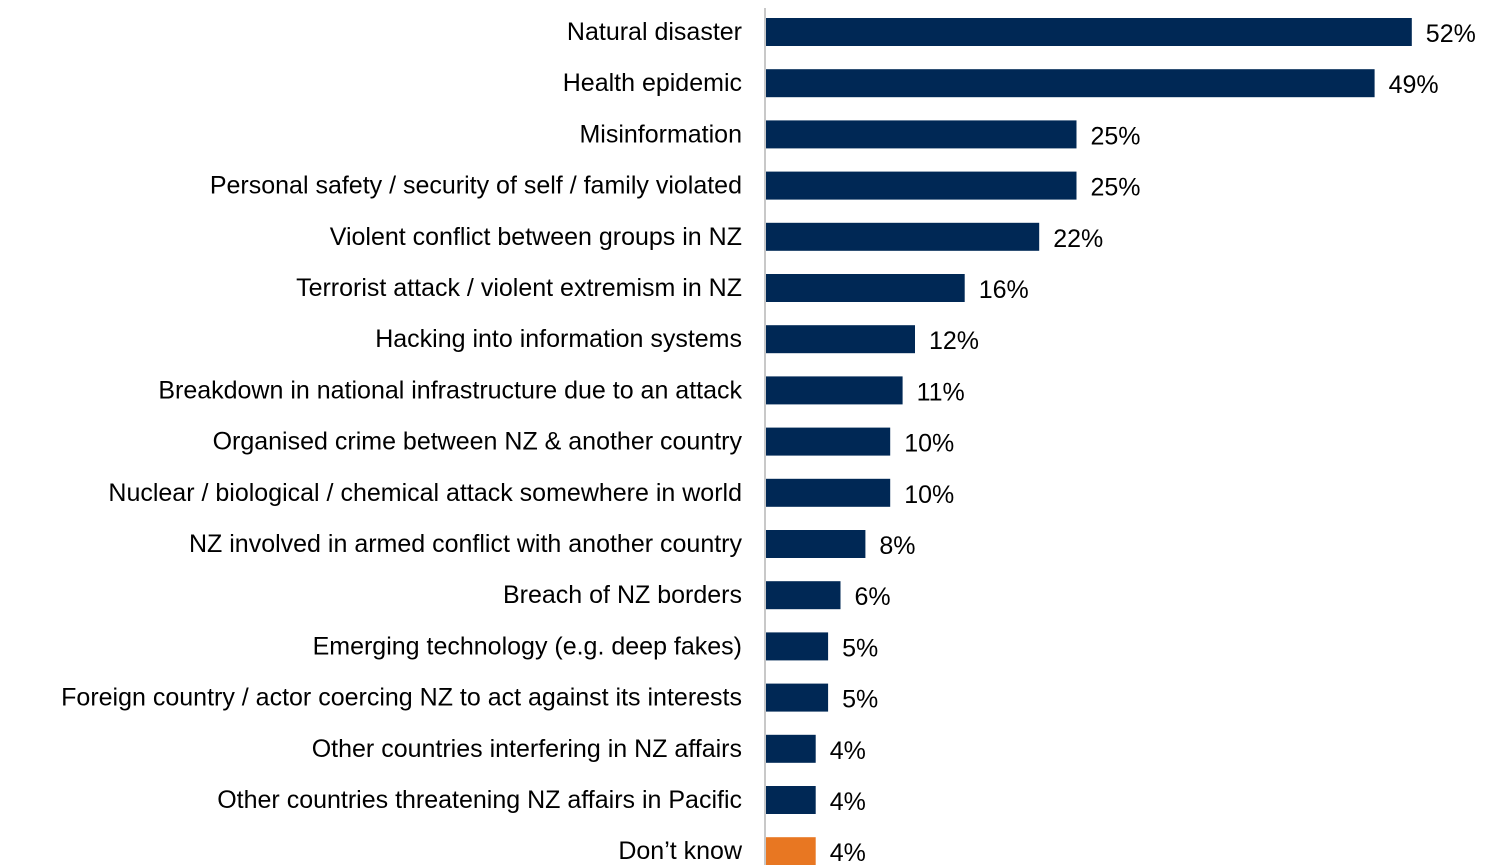 This screenshot has width=1491, height=865. What do you see at coordinates (660, 134) in the screenshot?
I see `category-label-2: Misinformation` at bounding box center [660, 134].